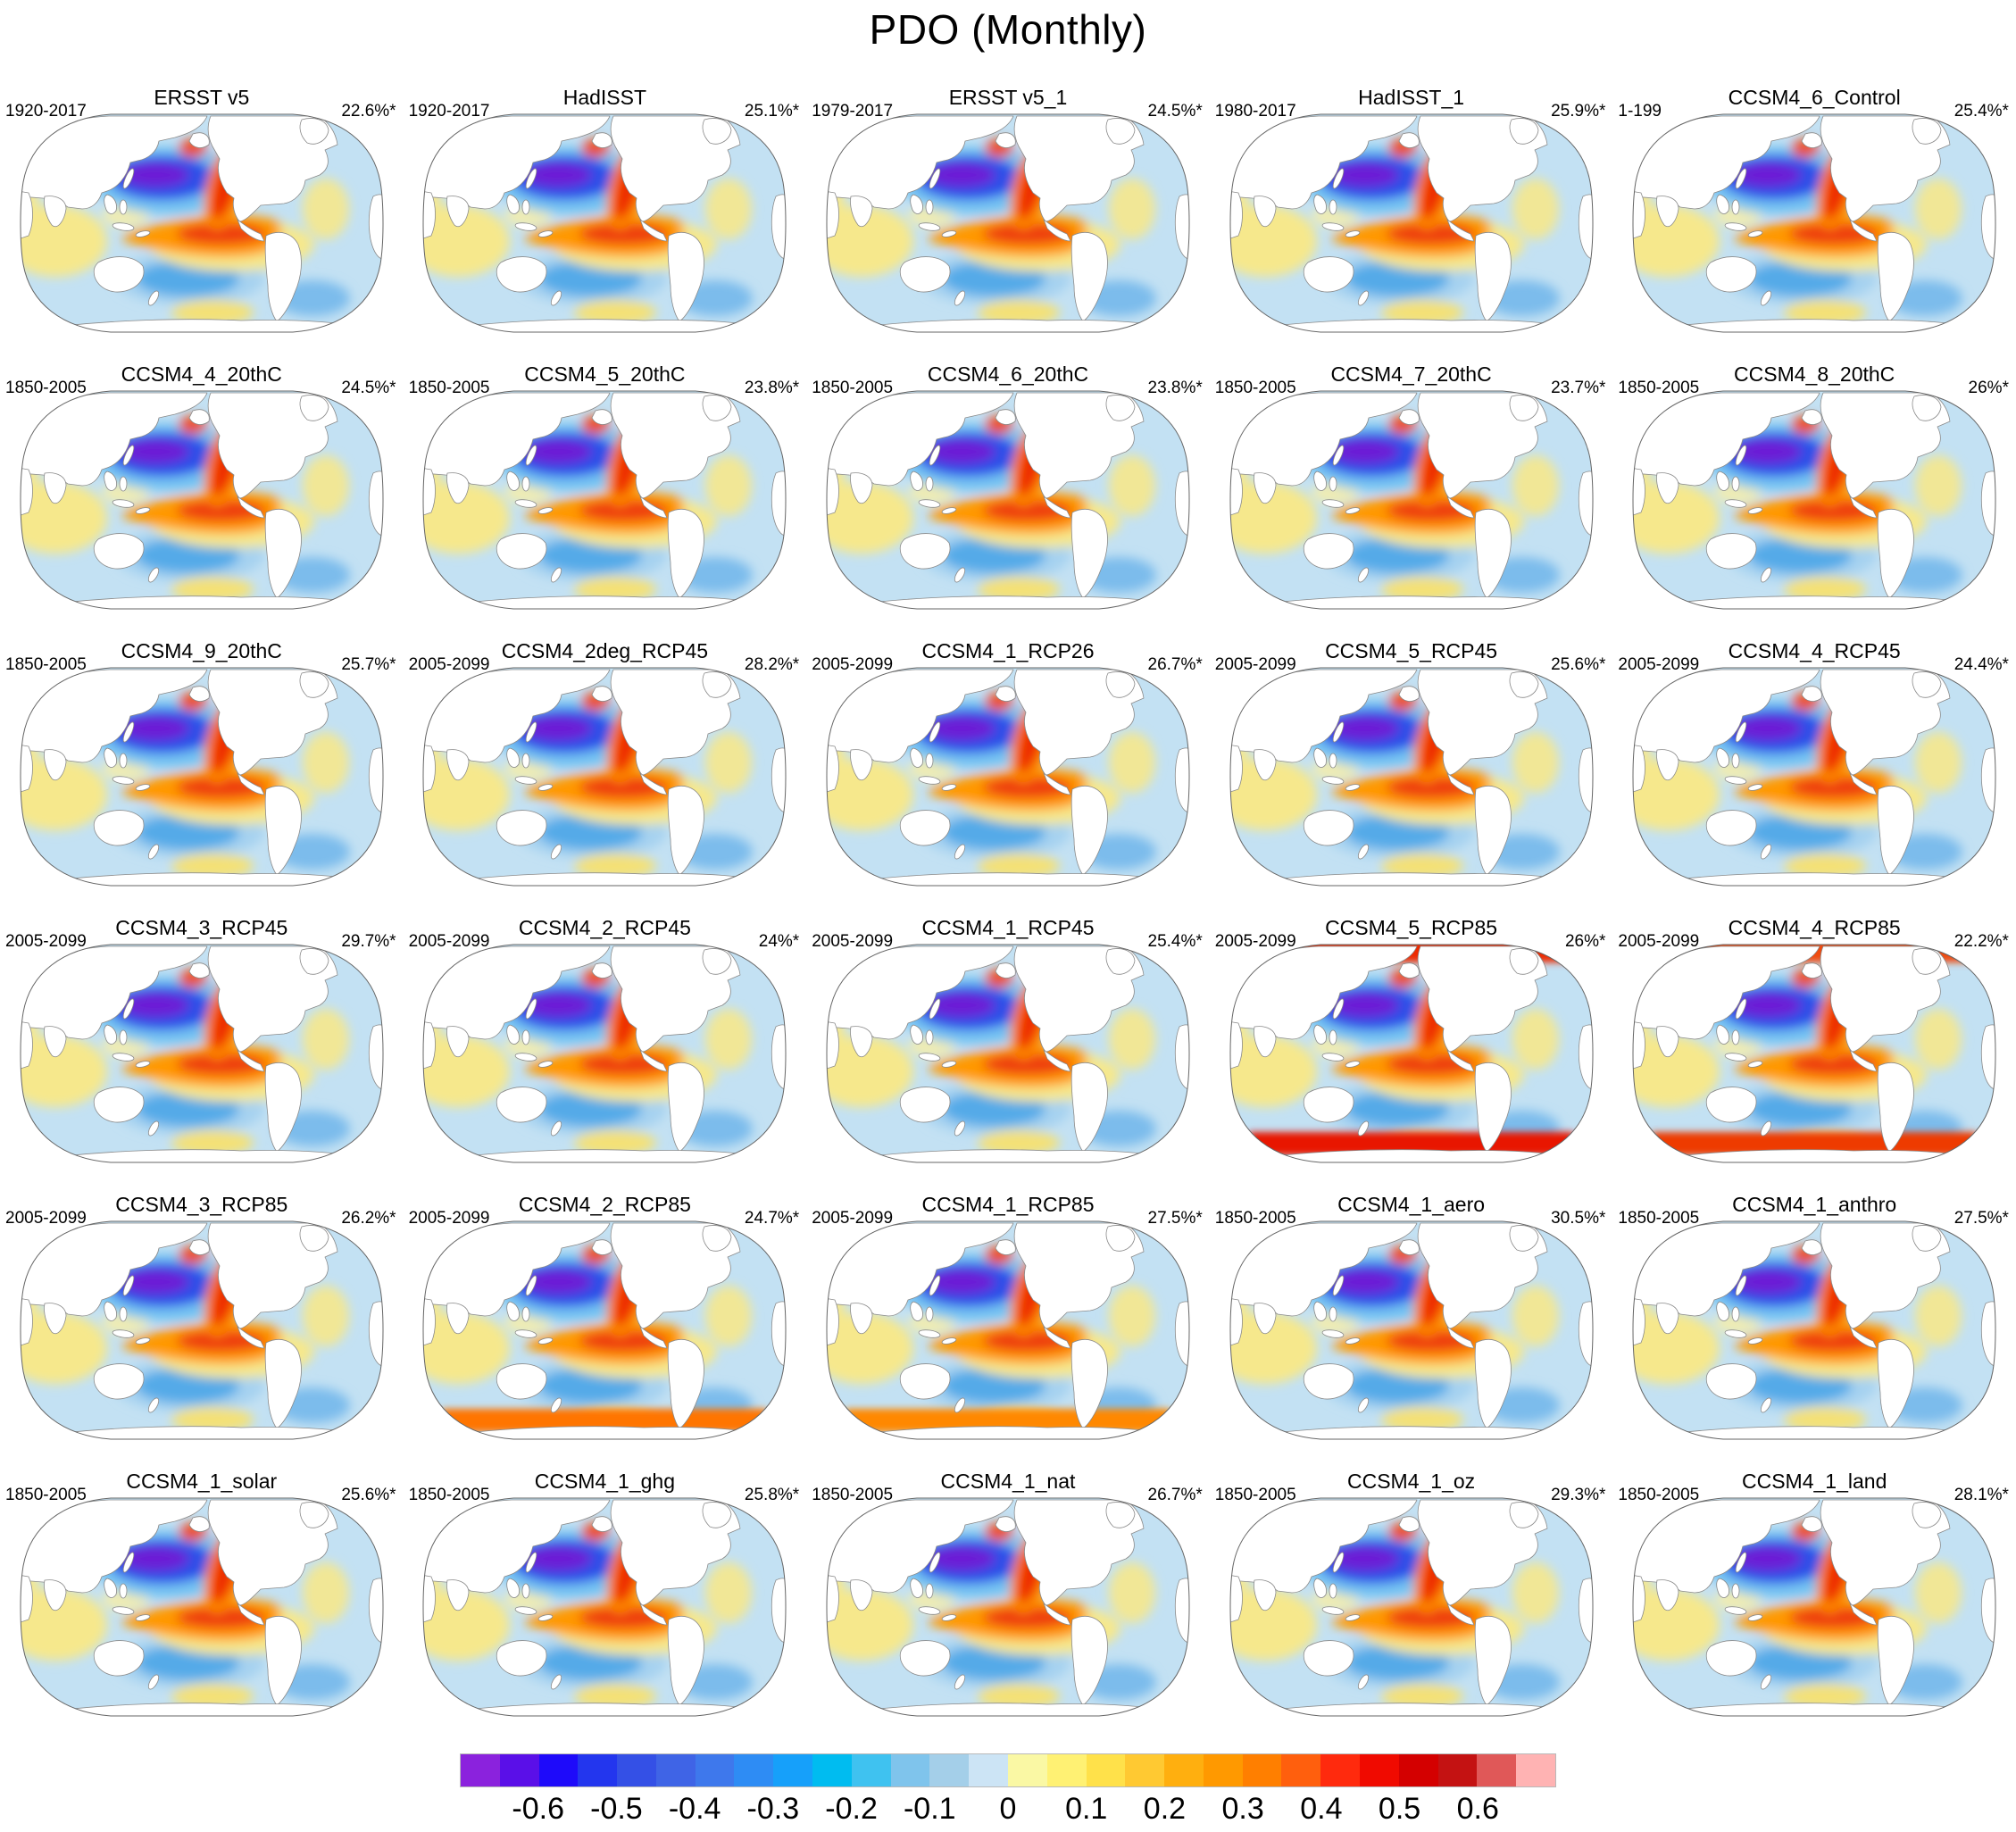 The image size is (2016, 1832). What do you see at coordinates (605, 475) in the screenshot?
I see `map-panel: CCSM4_5_20thC 1850-2005 23.8%*` at bounding box center [605, 475].